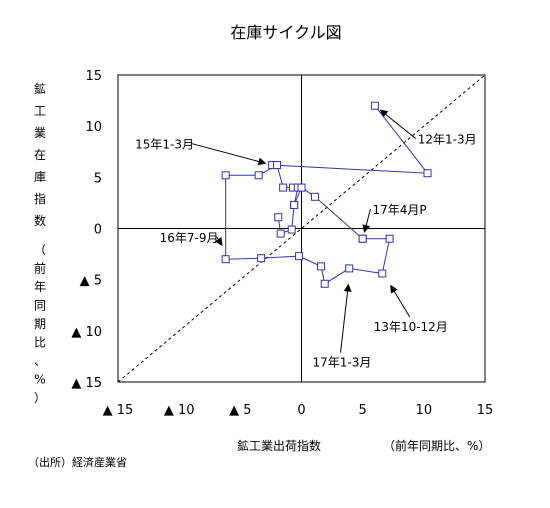 This screenshot has width=550, height=508. What do you see at coordinates (424, 410) in the screenshot?
I see `x-tick-label: 10` at bounding box center [424, 410].